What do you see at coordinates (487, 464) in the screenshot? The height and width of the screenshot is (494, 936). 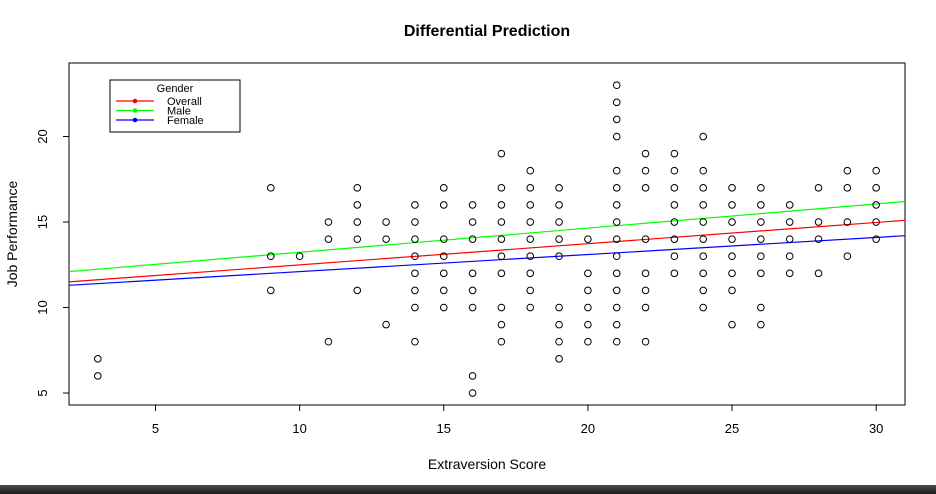 I see `x-axis-label: Extraversion Score` at bounding box center [487, 464].